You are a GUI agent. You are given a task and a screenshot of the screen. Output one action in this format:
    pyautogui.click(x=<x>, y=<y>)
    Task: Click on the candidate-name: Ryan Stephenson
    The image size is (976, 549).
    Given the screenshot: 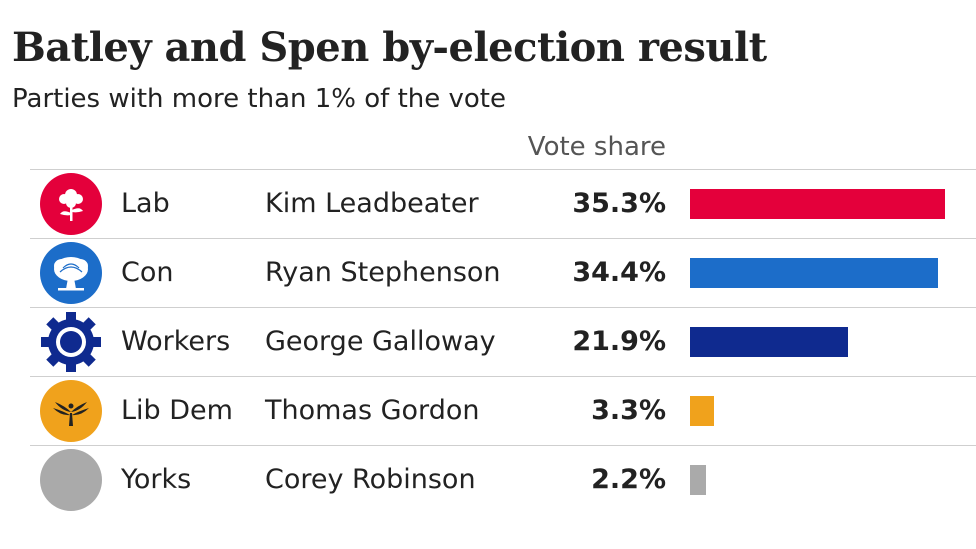 What is the action you would take?
    pyautogui.click(x=383, y=272)
    